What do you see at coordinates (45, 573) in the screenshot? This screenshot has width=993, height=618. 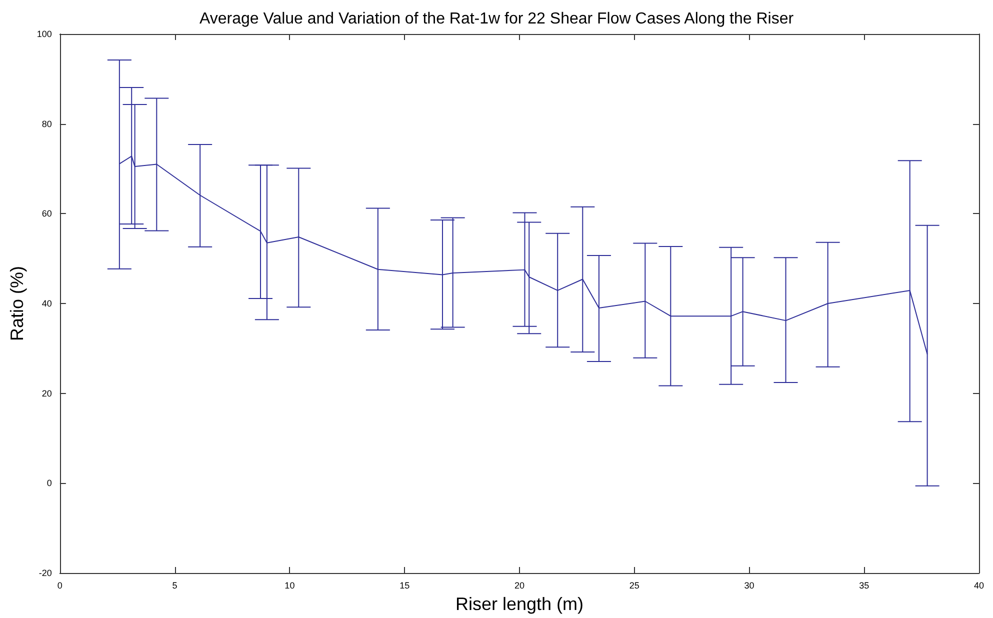 I see `y-tick-label: -20` at bounding box center [45, 573].